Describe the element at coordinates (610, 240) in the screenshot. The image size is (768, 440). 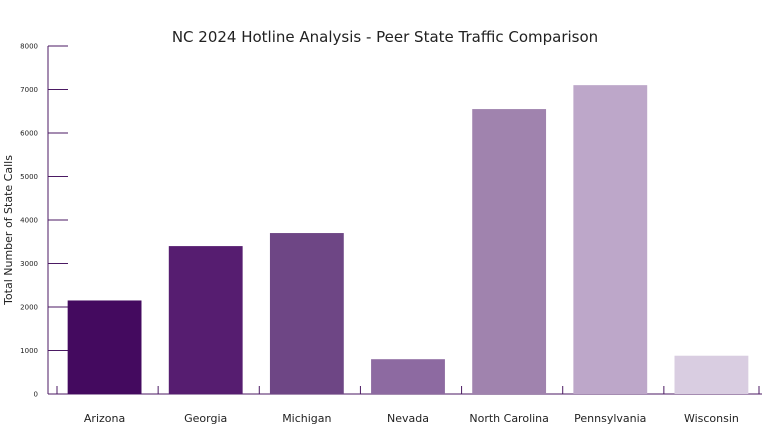
I see `bar-pennsylvania` at that location.